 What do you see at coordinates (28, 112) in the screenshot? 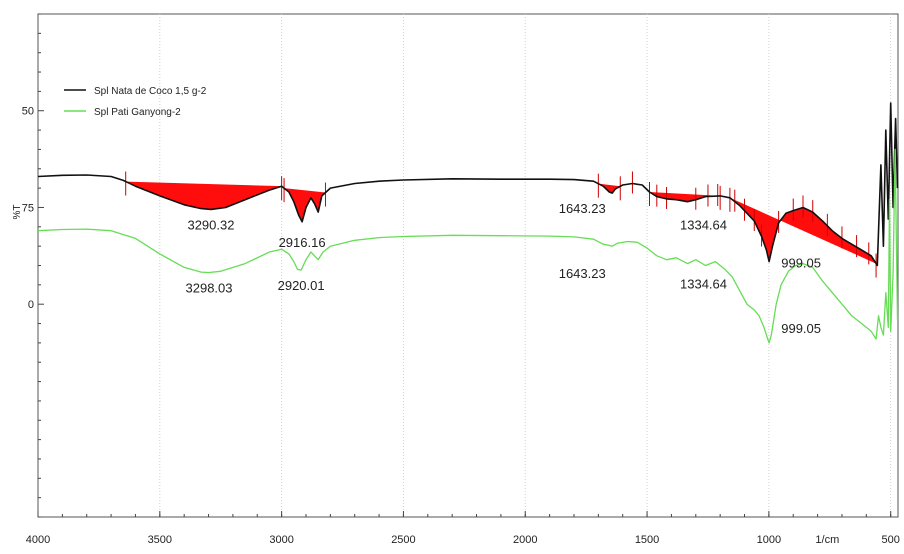
I see `y-tick-label: 50` at bounding box center [28, 112].